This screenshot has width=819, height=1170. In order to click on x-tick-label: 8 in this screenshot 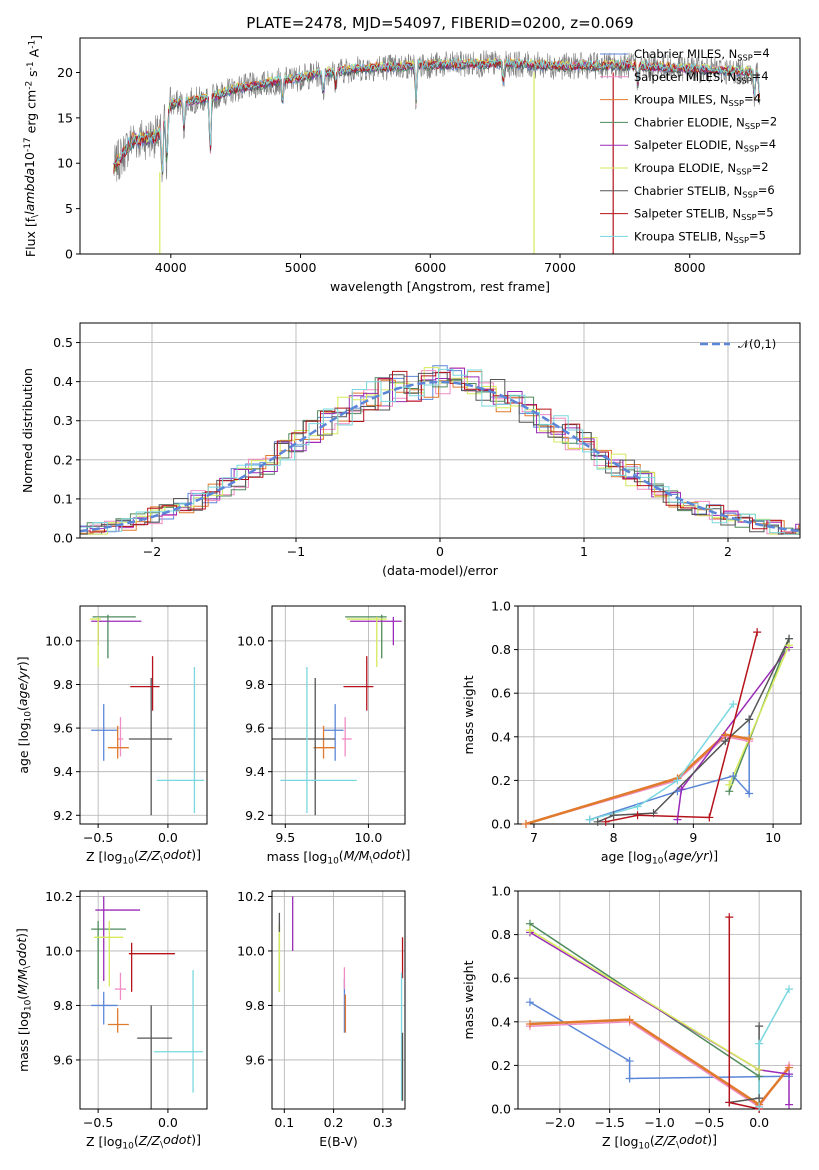, I will do `click(614, 837)`.